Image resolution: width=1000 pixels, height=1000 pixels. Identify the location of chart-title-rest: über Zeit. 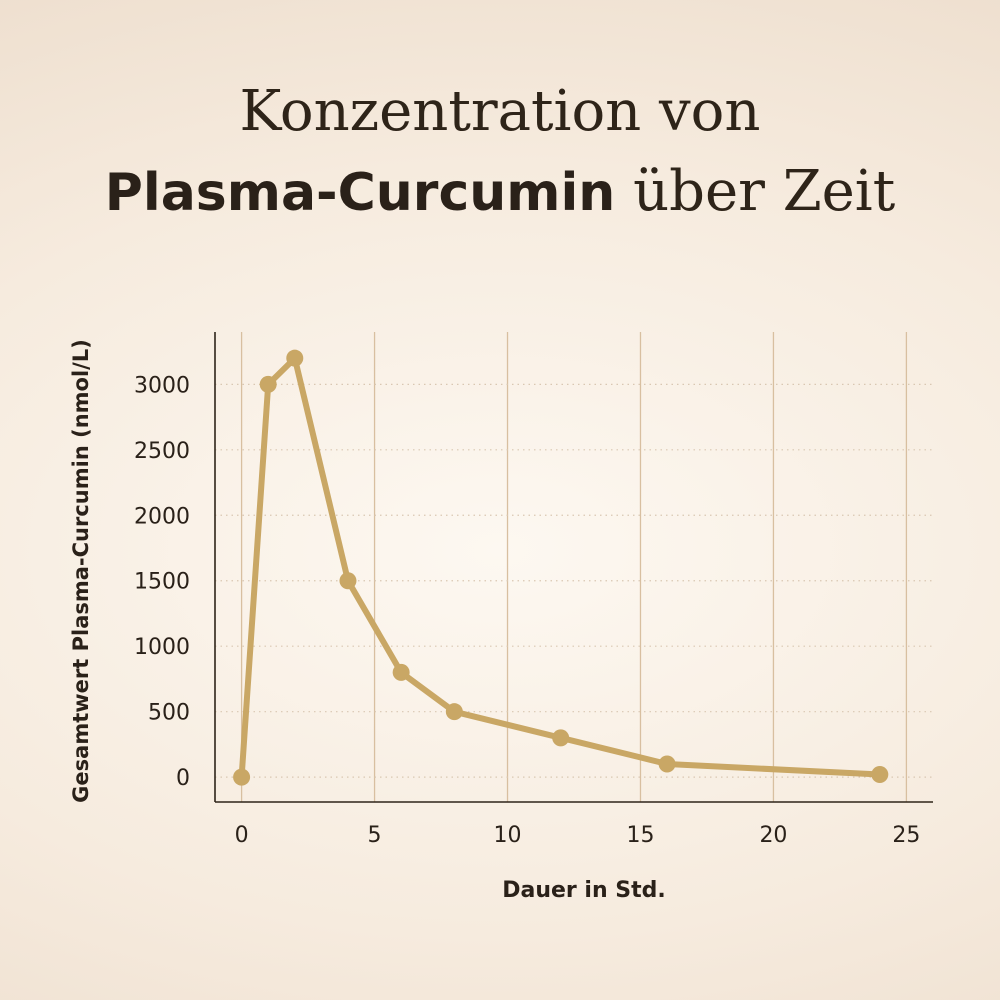
(755, 191).